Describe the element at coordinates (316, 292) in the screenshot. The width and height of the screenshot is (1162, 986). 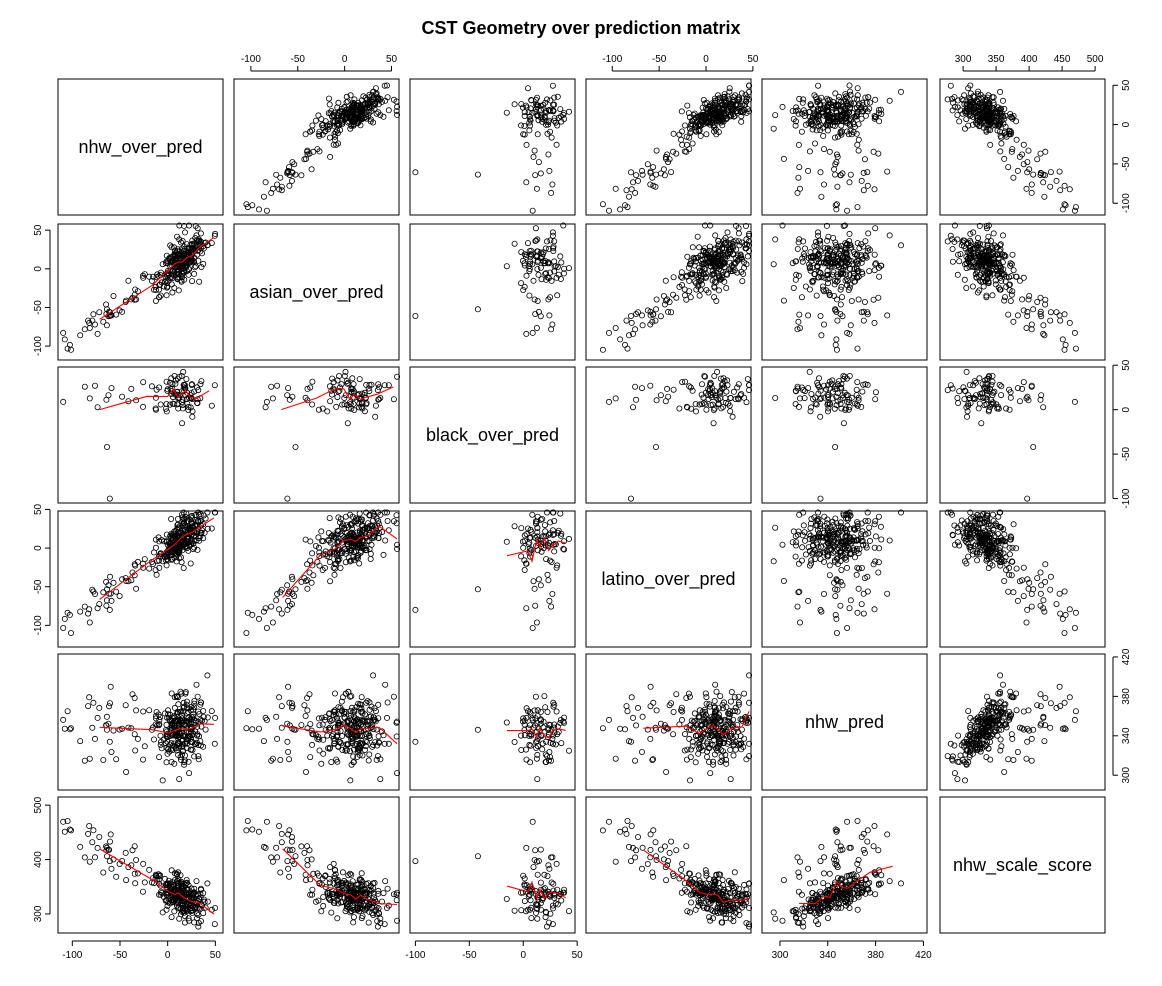
I see `variable-label-asian_over_pred: asian_over_pred` at that location.